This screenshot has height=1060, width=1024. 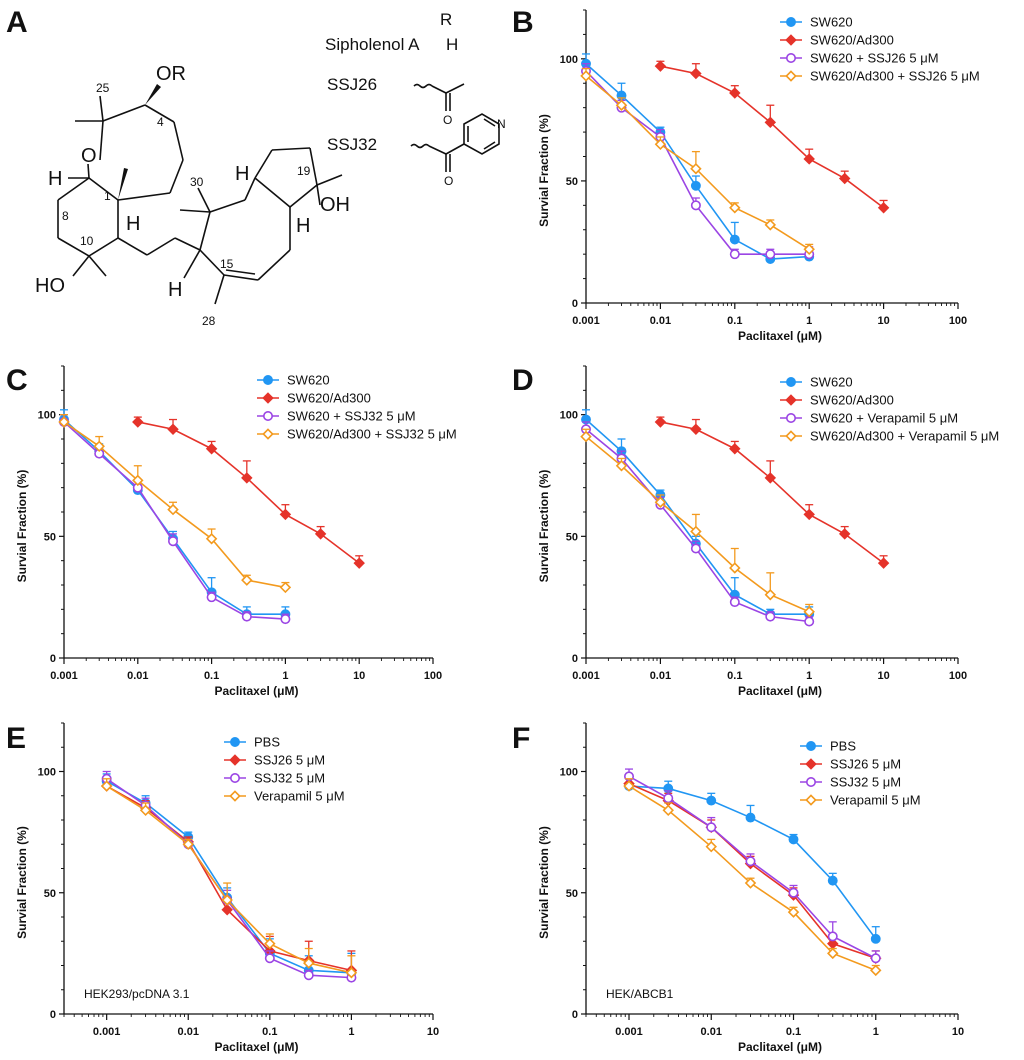 I want to click on legend-entry-sw620-c: SW620, so click(x=293, y=380).